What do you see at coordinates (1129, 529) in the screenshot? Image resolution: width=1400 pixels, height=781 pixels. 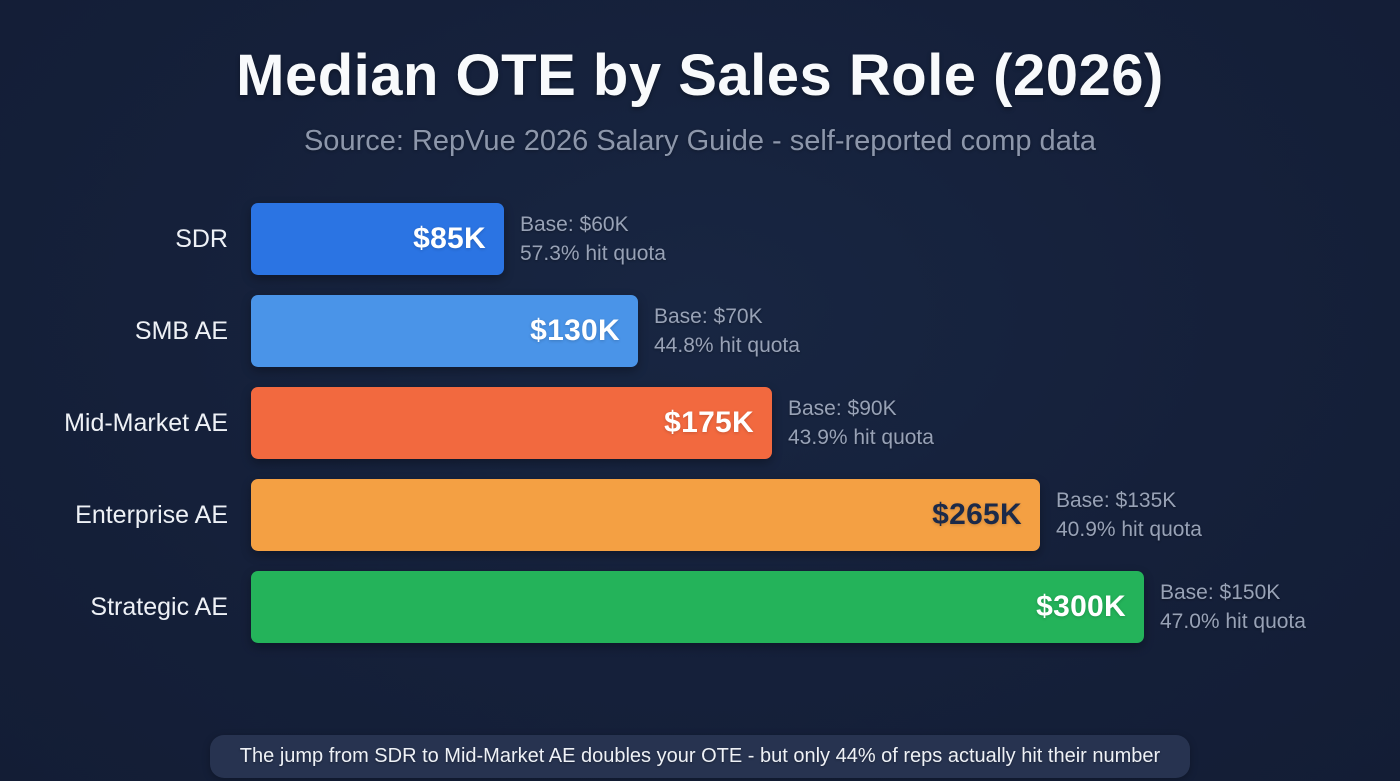 I see `quota-attainment-label: 40.9% hit quota` at bounding box center [1129, 529].